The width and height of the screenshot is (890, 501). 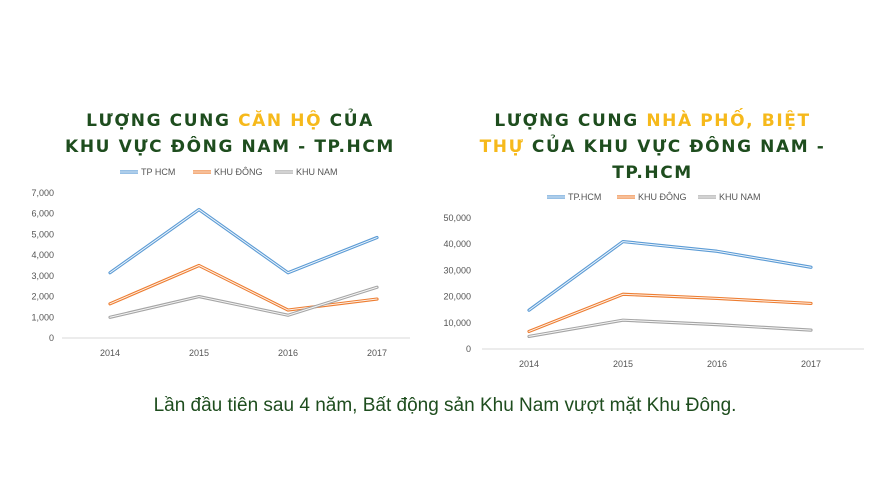 I want to click on chart2-series-line, so click(x=670, y=313).